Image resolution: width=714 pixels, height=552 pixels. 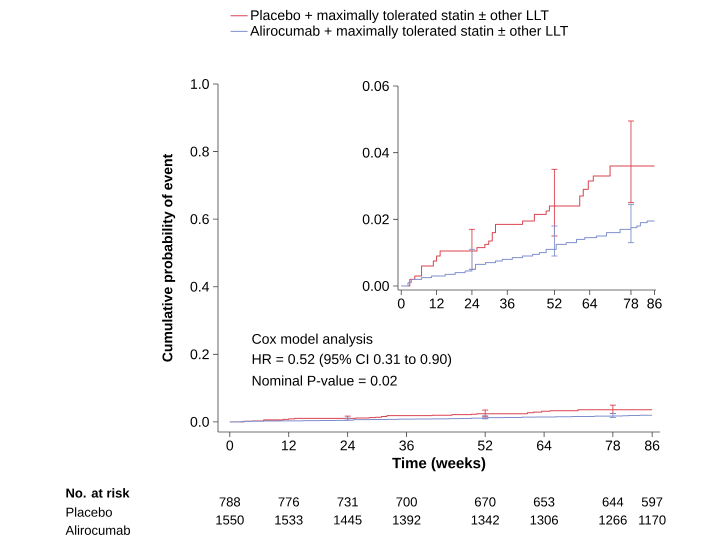 What do you see at coordinates (652, 502) in the screenshot?
I see `text: 597` at bounding box center [652, 502].